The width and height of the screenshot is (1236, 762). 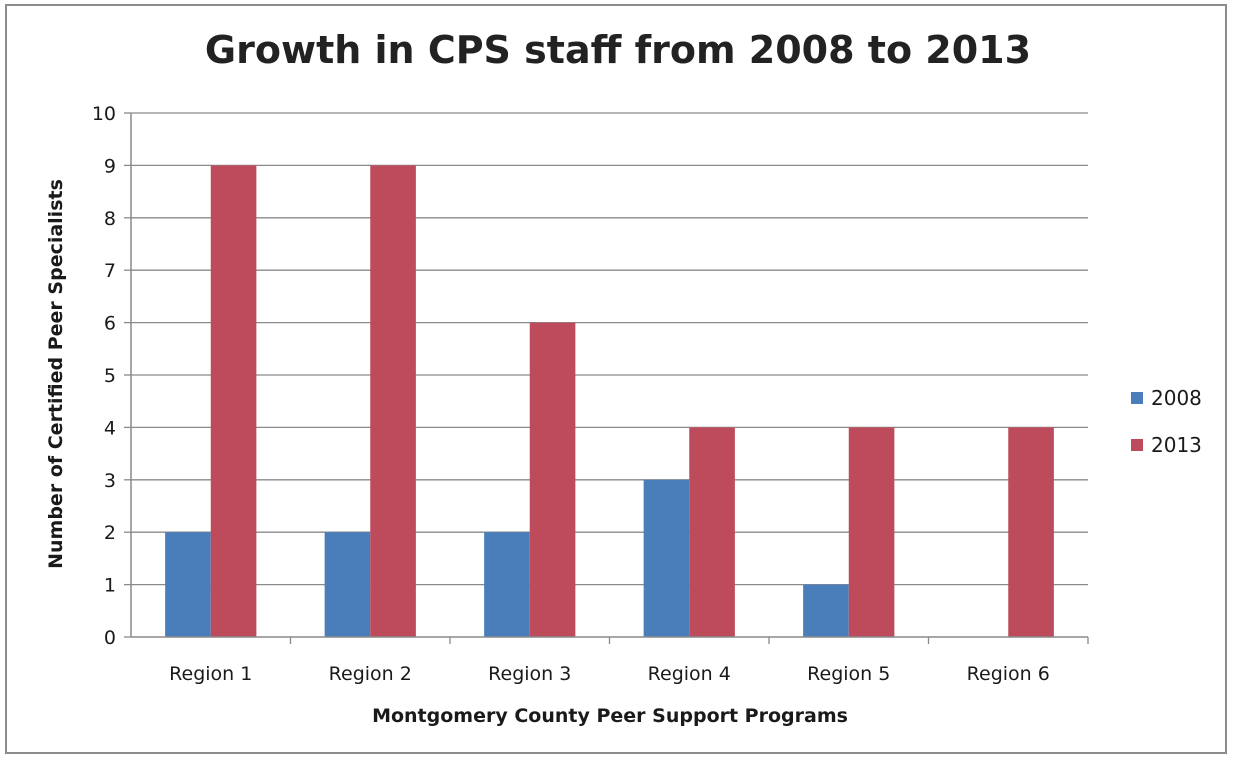 I want to click on x-tick-label: Region 5, so click(x=848, y=674).